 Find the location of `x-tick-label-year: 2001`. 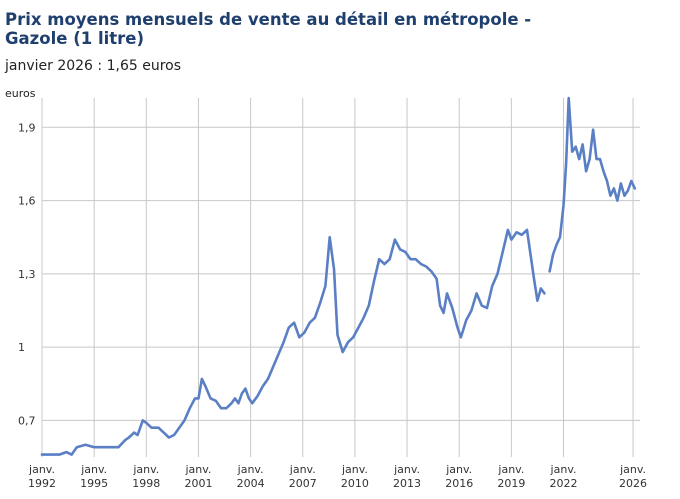

x-tick-label-year: 2001 is located at coordinates (198, 483).